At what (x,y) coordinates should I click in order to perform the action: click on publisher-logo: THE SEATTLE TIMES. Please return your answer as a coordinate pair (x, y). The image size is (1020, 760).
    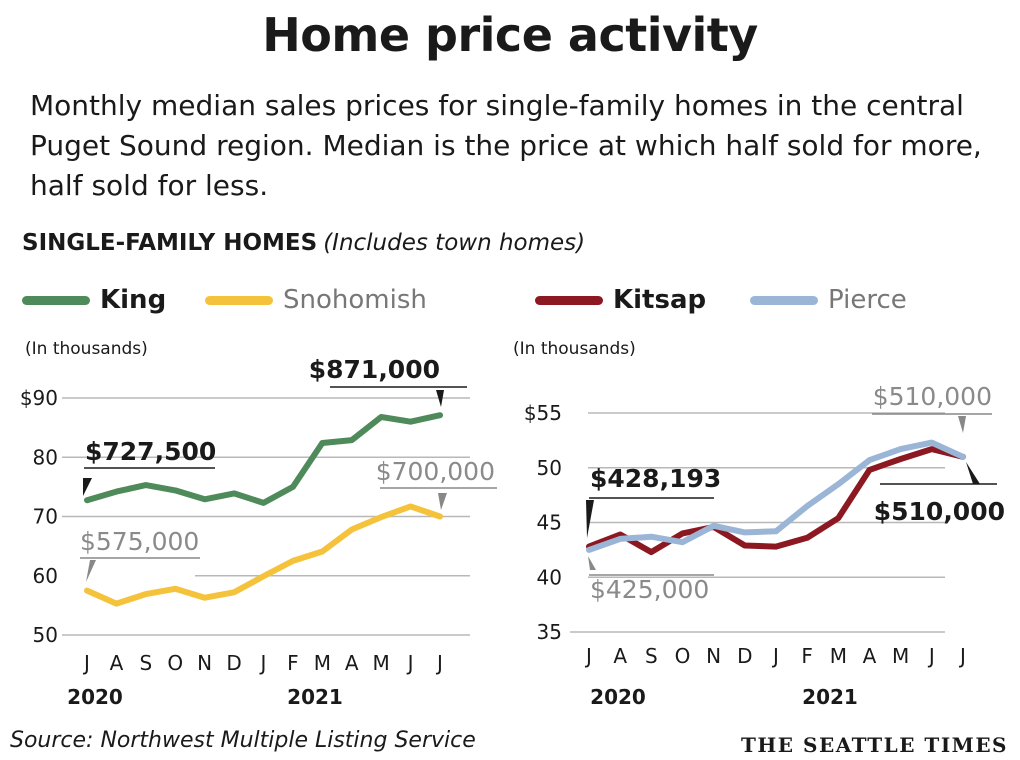
    Looking at the image, I should click on (874, 745).